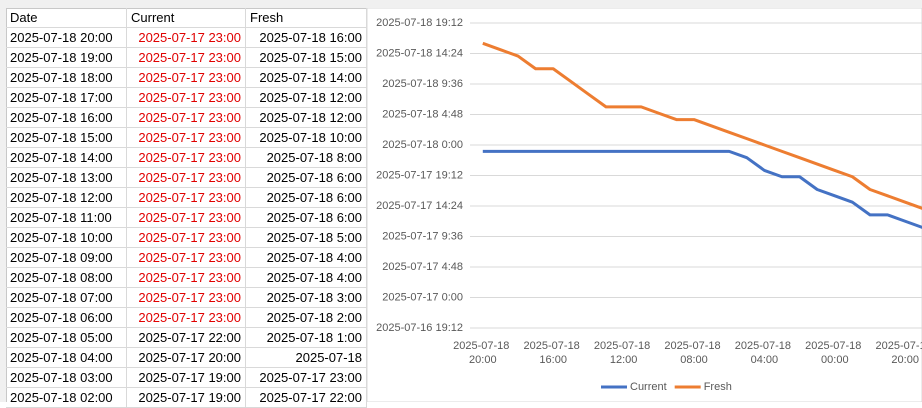 This screenshot has height=408, width=922. What do you see at coordinates (422, 84) in the screenshot?
I see `y-tick-label: 2025-07-18 9:36` at bounding box center [422, 84].